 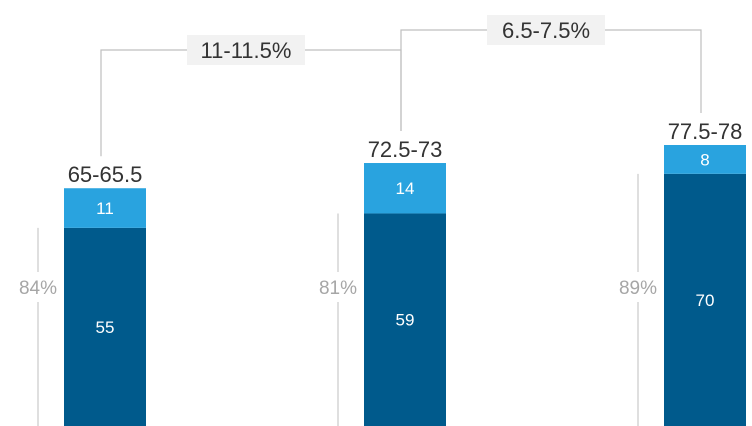 I want to click on share-label: 84%, so click(x=38, y=288).